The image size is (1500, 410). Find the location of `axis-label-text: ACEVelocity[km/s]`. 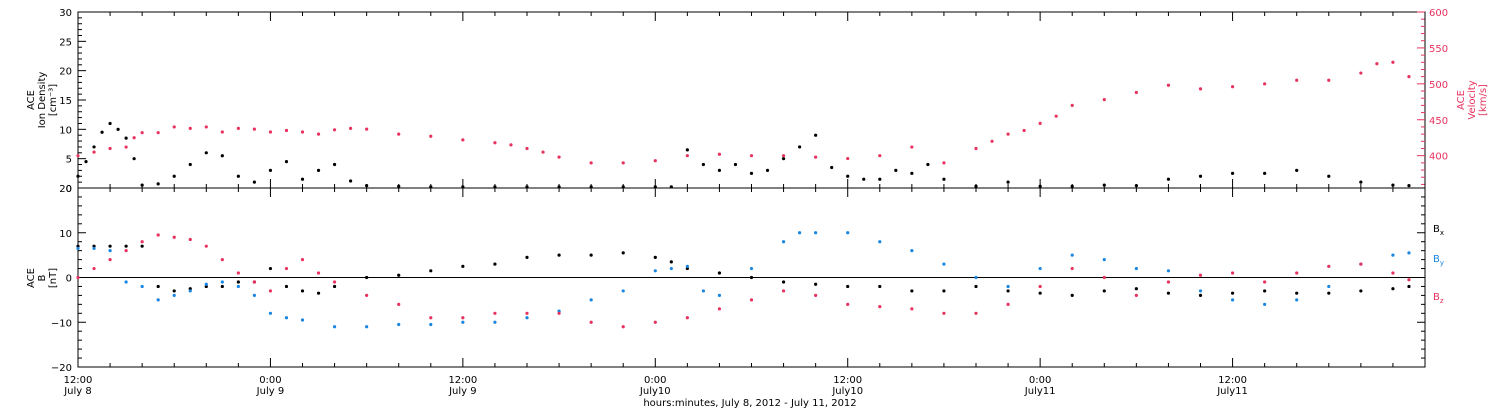

axis-label-text: ACEVelocity[km/s] is located at coordinates (1472, 99).